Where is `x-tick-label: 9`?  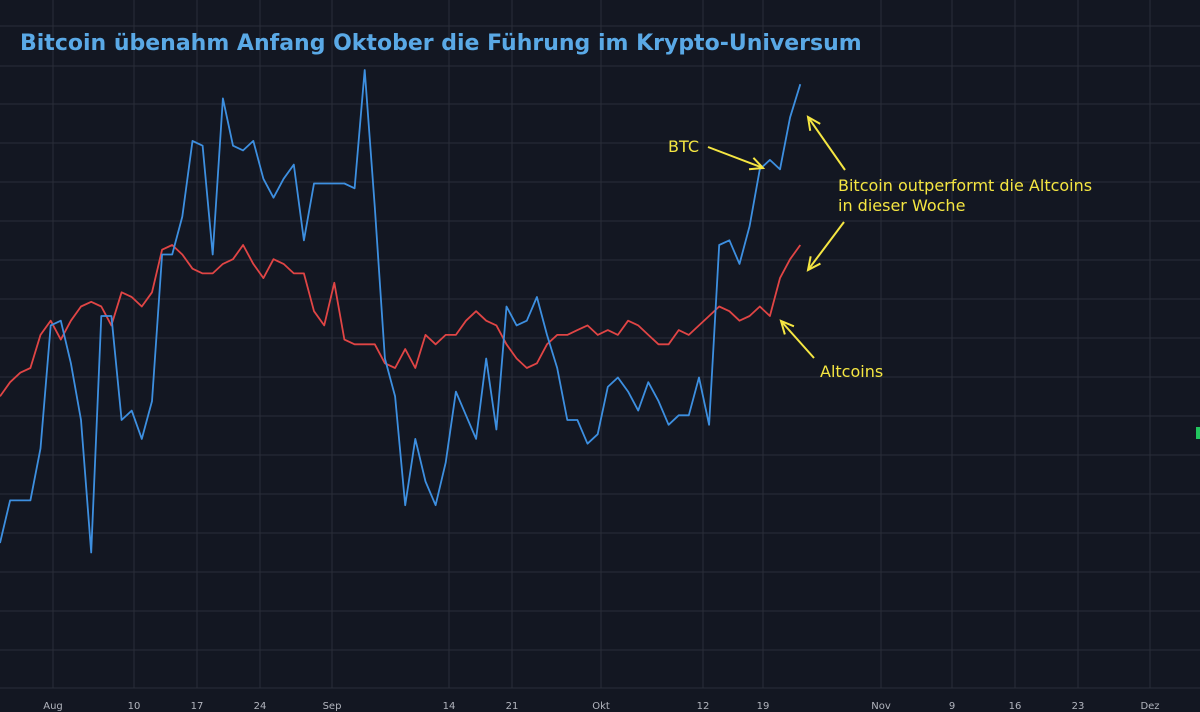
x-tick-label: 9 is located at coordinates (952, 706).